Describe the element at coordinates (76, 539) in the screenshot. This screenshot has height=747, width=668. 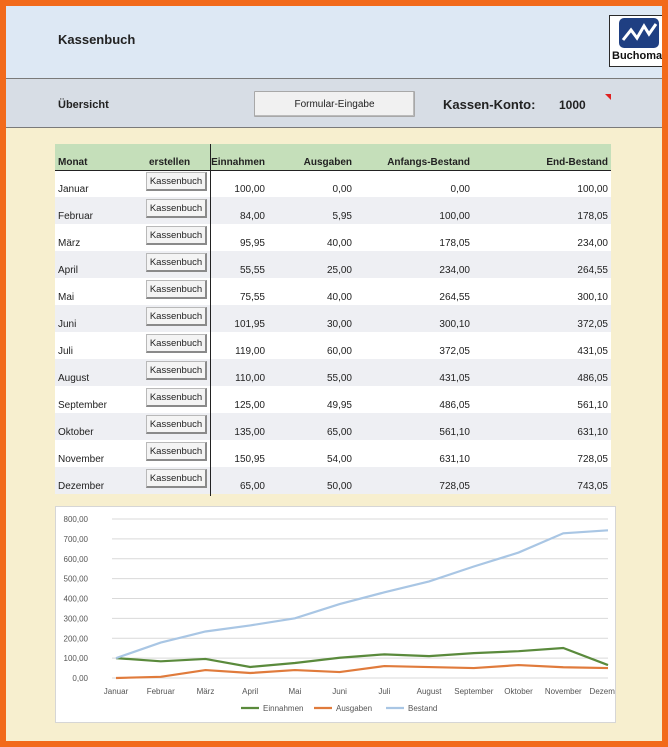
I see `y-tick-label: 700,00` at that location.